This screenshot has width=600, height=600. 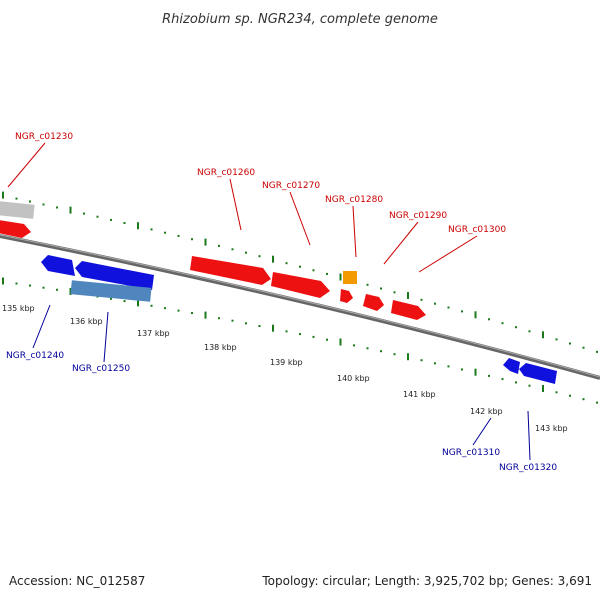 What do you see at coordinates (511, 366) in the screenshot?
I see `gene-arrow-reverse-ngr-c01310` at bounding box center [511, 366].